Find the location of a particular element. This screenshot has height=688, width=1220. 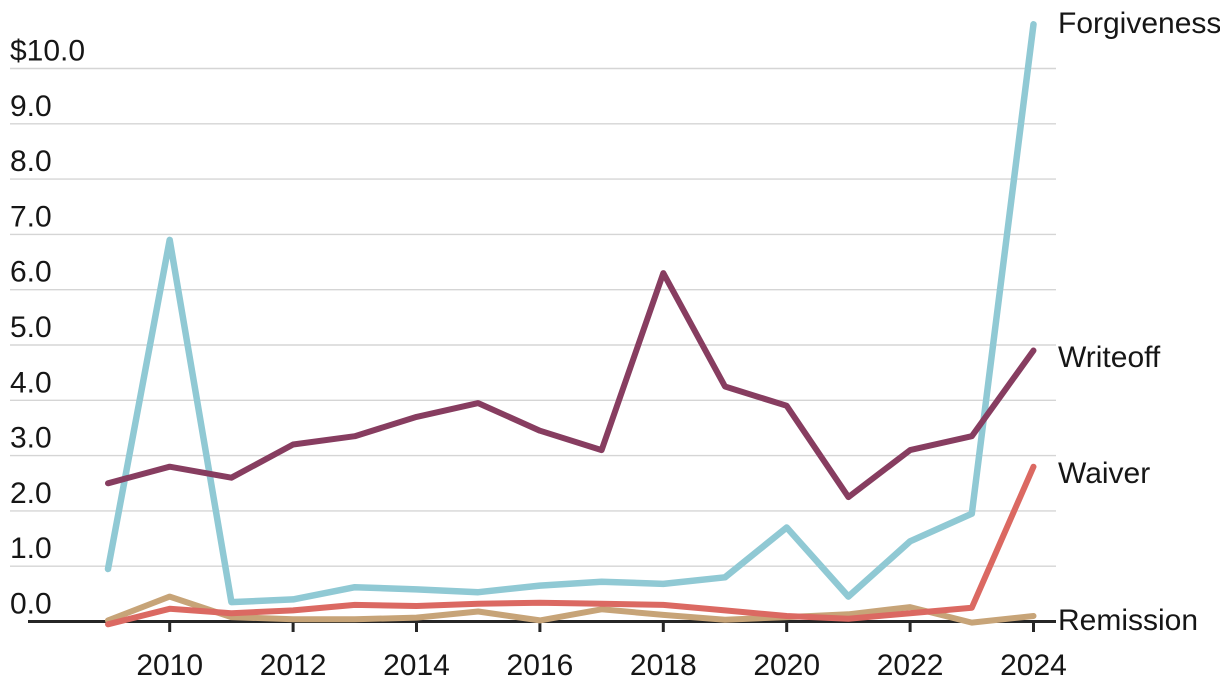

series-label-remission: Remission is located at coordinates (1128, 620).